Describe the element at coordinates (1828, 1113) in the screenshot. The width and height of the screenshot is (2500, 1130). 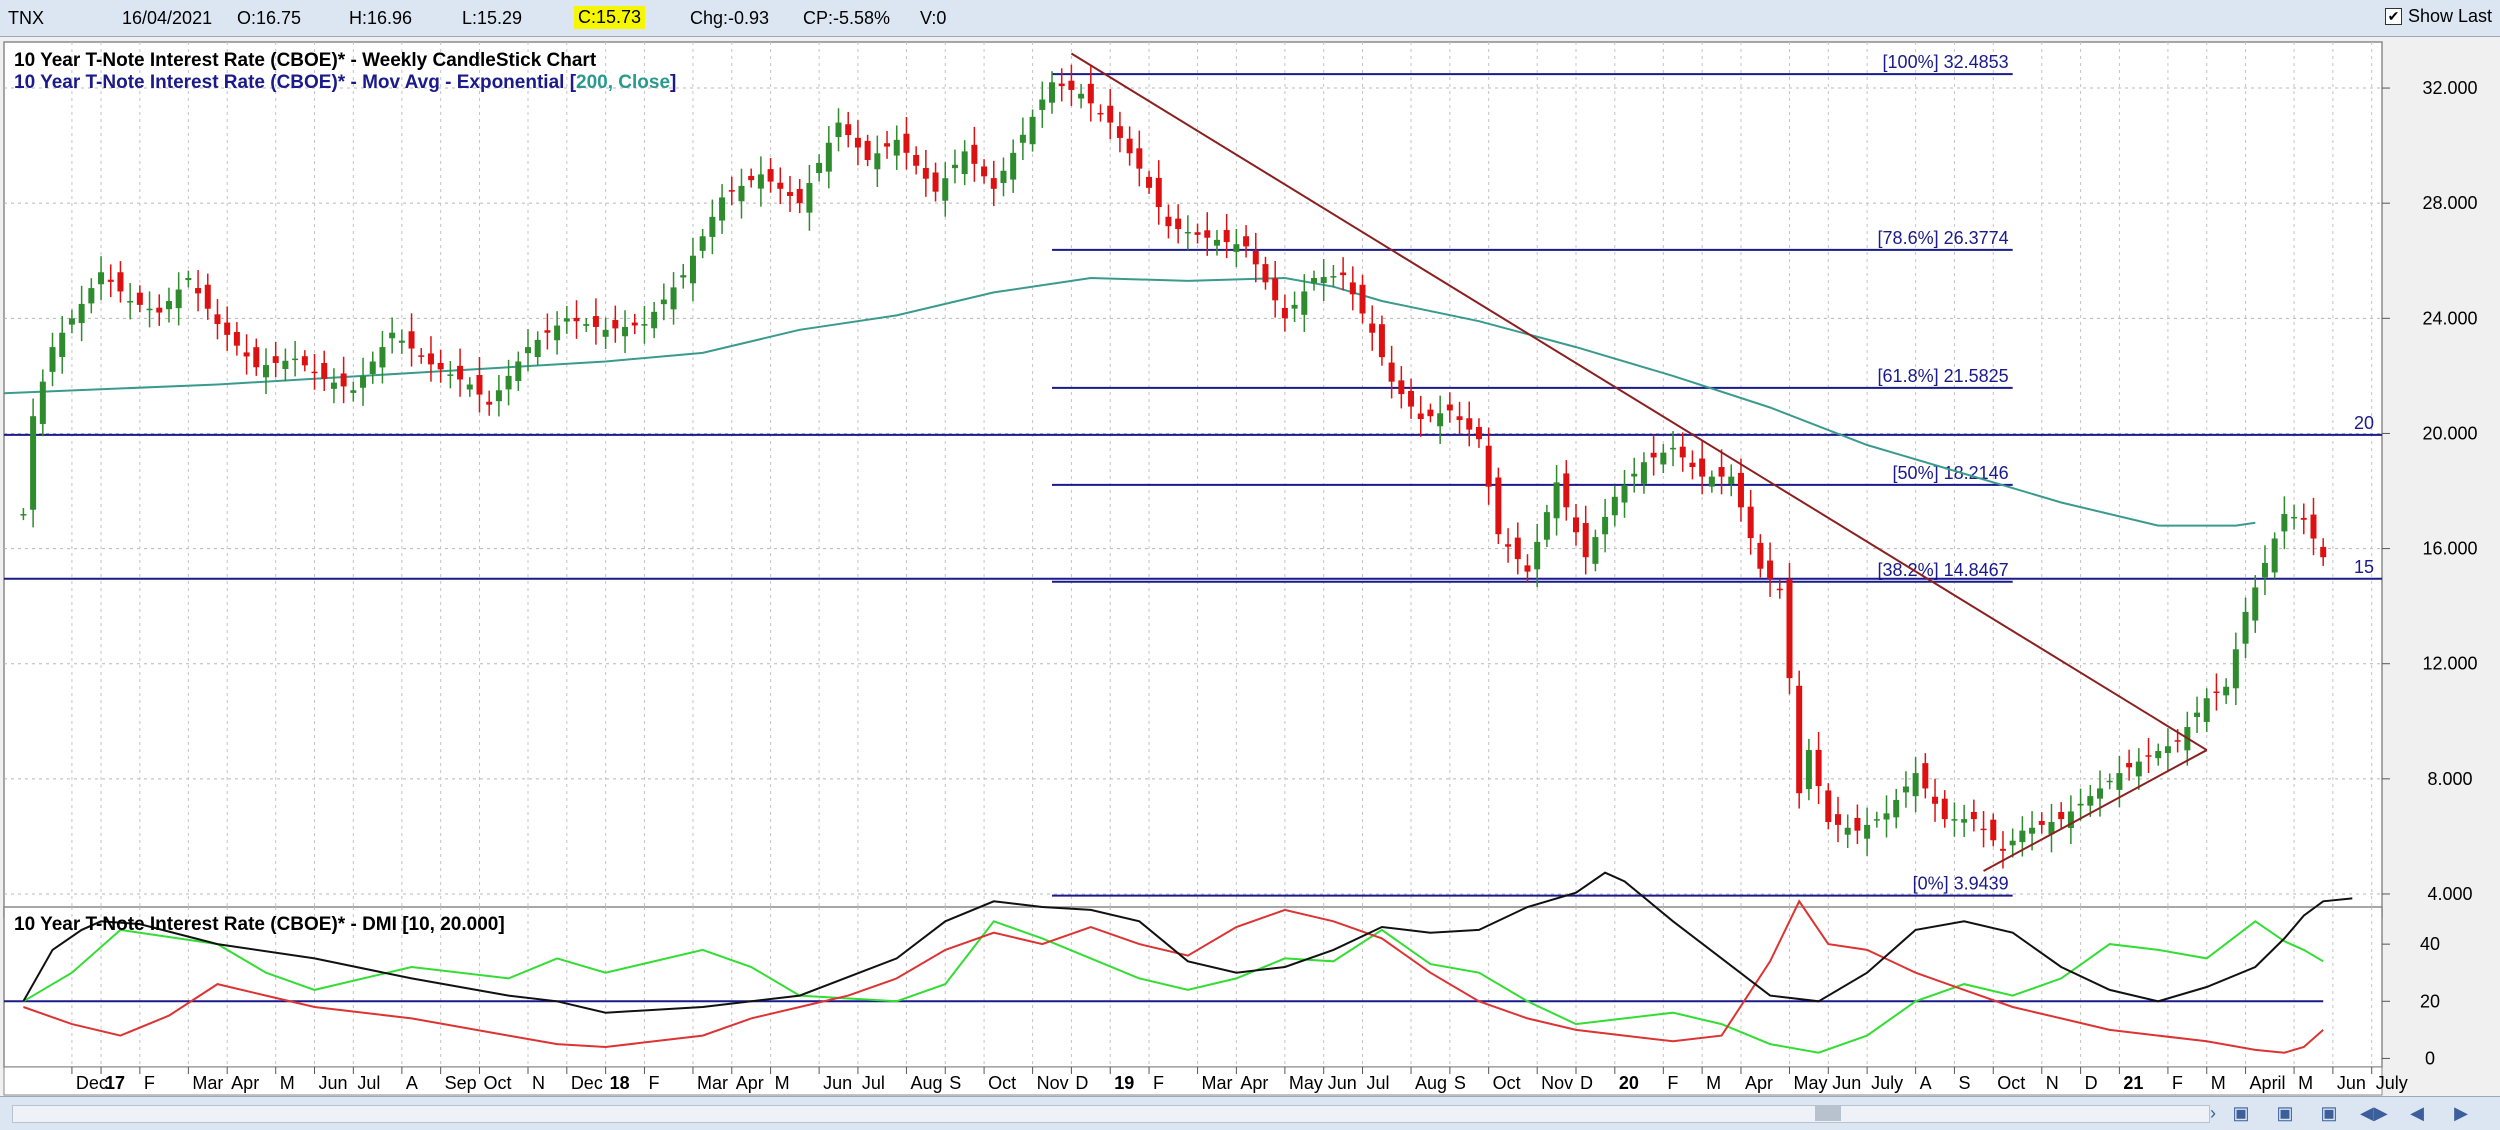
I see `scrollbar-thumb` at that location.